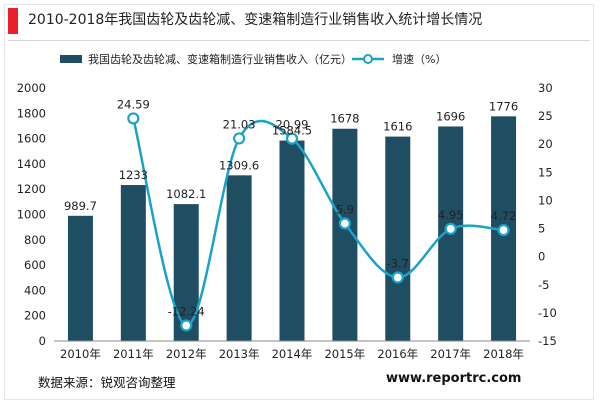 Image resolution: width=600 pixels, height=406 pixels. Describe the element at coordinates (545, 144) in the screenshot. I see `y-right-tick-label: 20` at that location.